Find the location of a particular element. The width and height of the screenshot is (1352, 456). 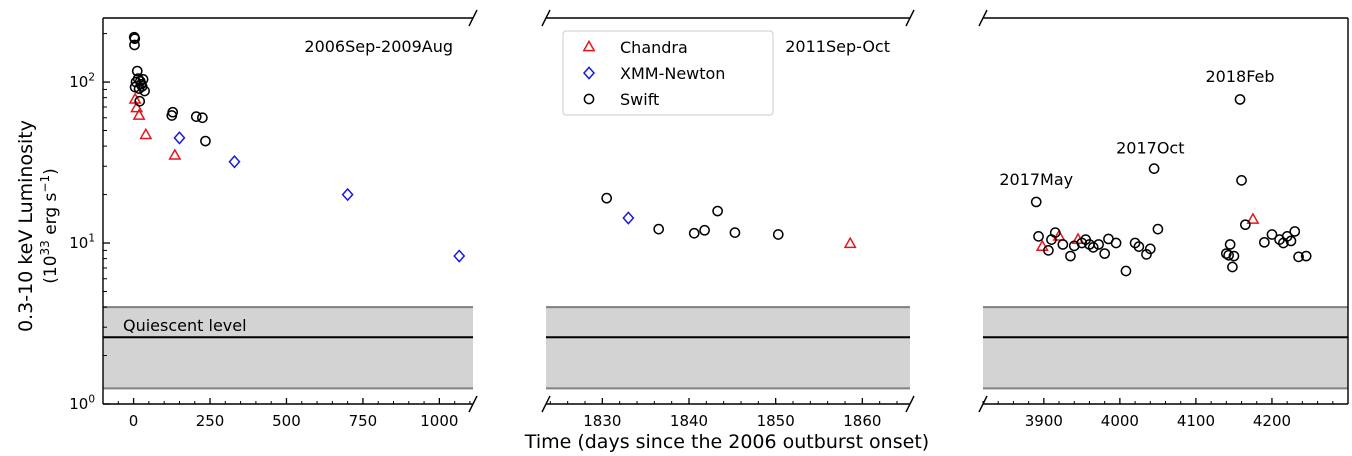

legend-marker-xmm-newton is located at coordinates (589, 73).